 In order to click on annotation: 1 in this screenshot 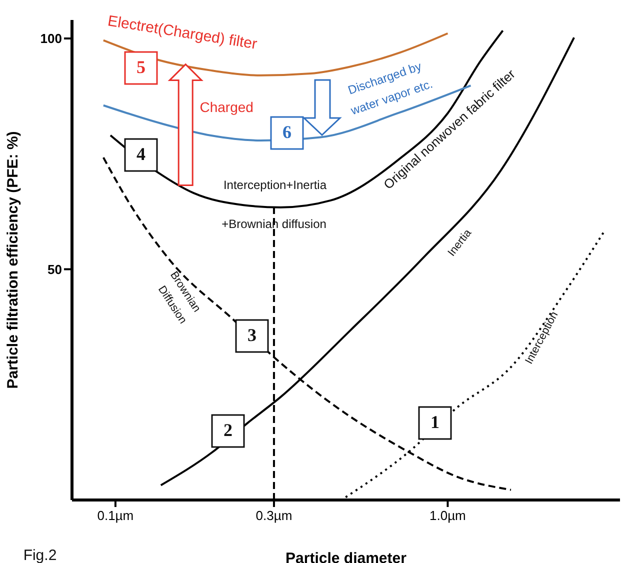, I will do `click(435, 422)`.